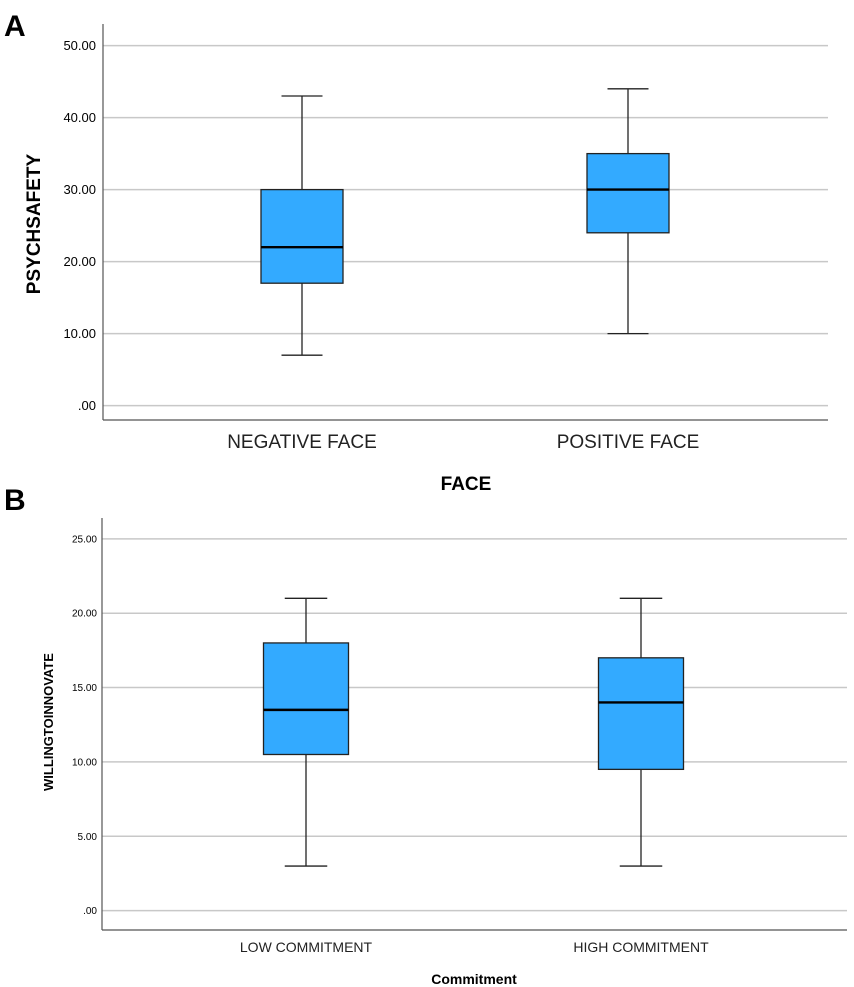 The image size is (854, 987). I want to click on panel-b-category-labels: LOW COMMITMENT HIGH COMMITMENT, so click(474, 947).